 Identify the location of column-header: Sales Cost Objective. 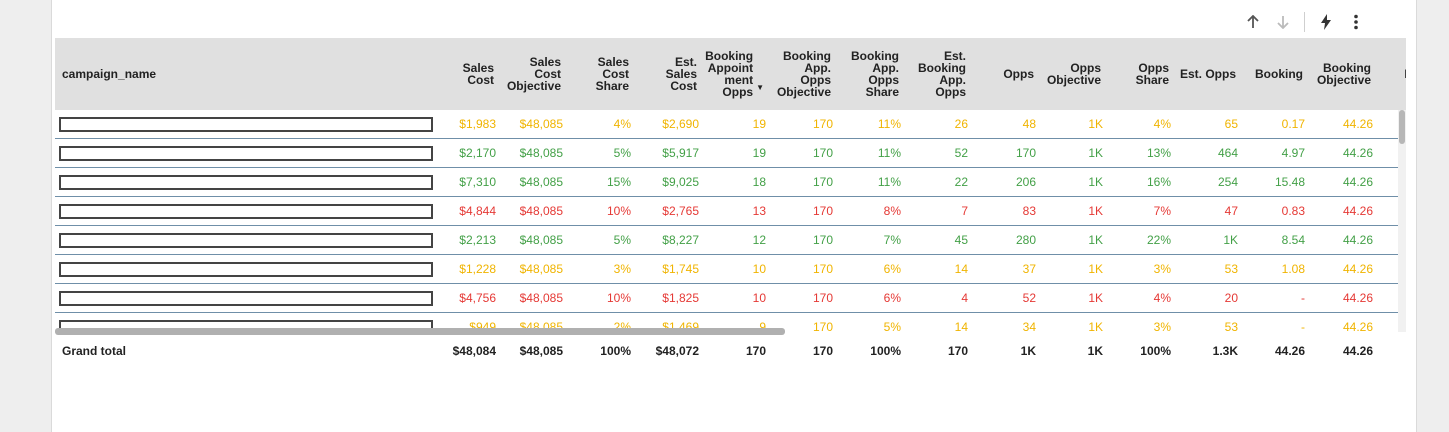
(531, 74).